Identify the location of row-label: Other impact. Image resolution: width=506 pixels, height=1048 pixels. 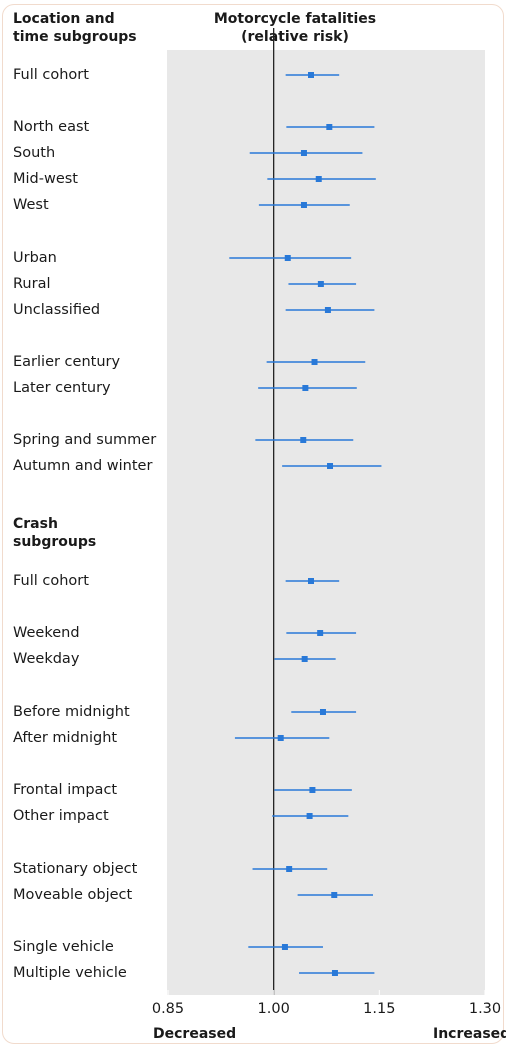
(61, 816).